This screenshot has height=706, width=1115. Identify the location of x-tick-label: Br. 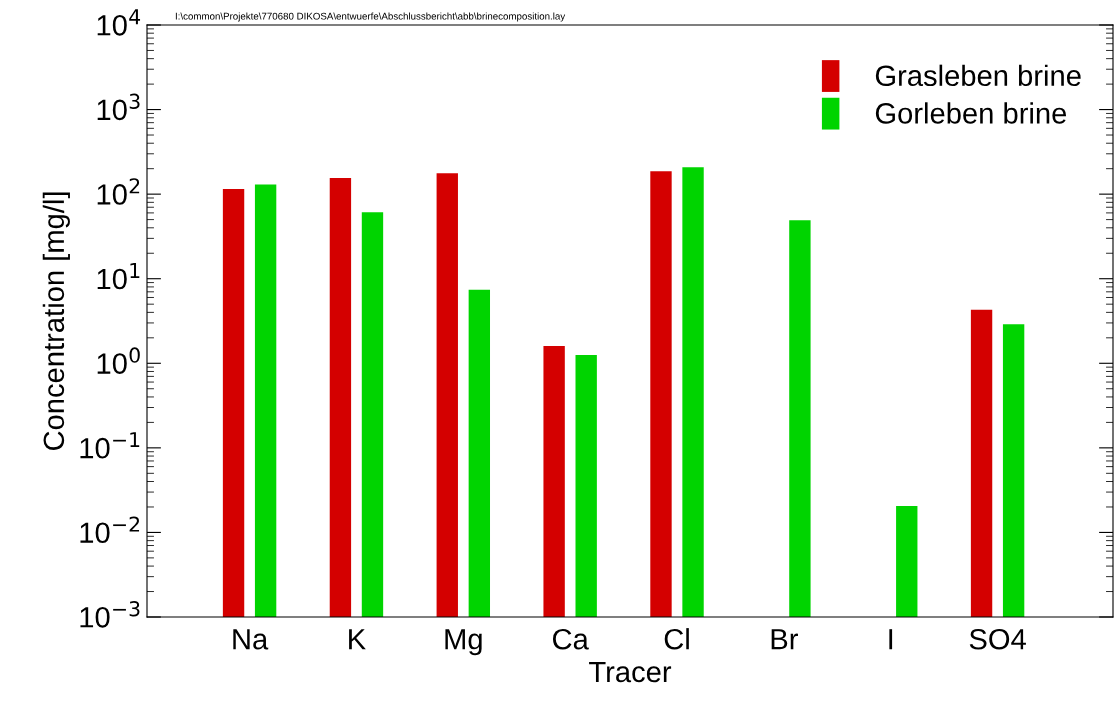
(784, 639).